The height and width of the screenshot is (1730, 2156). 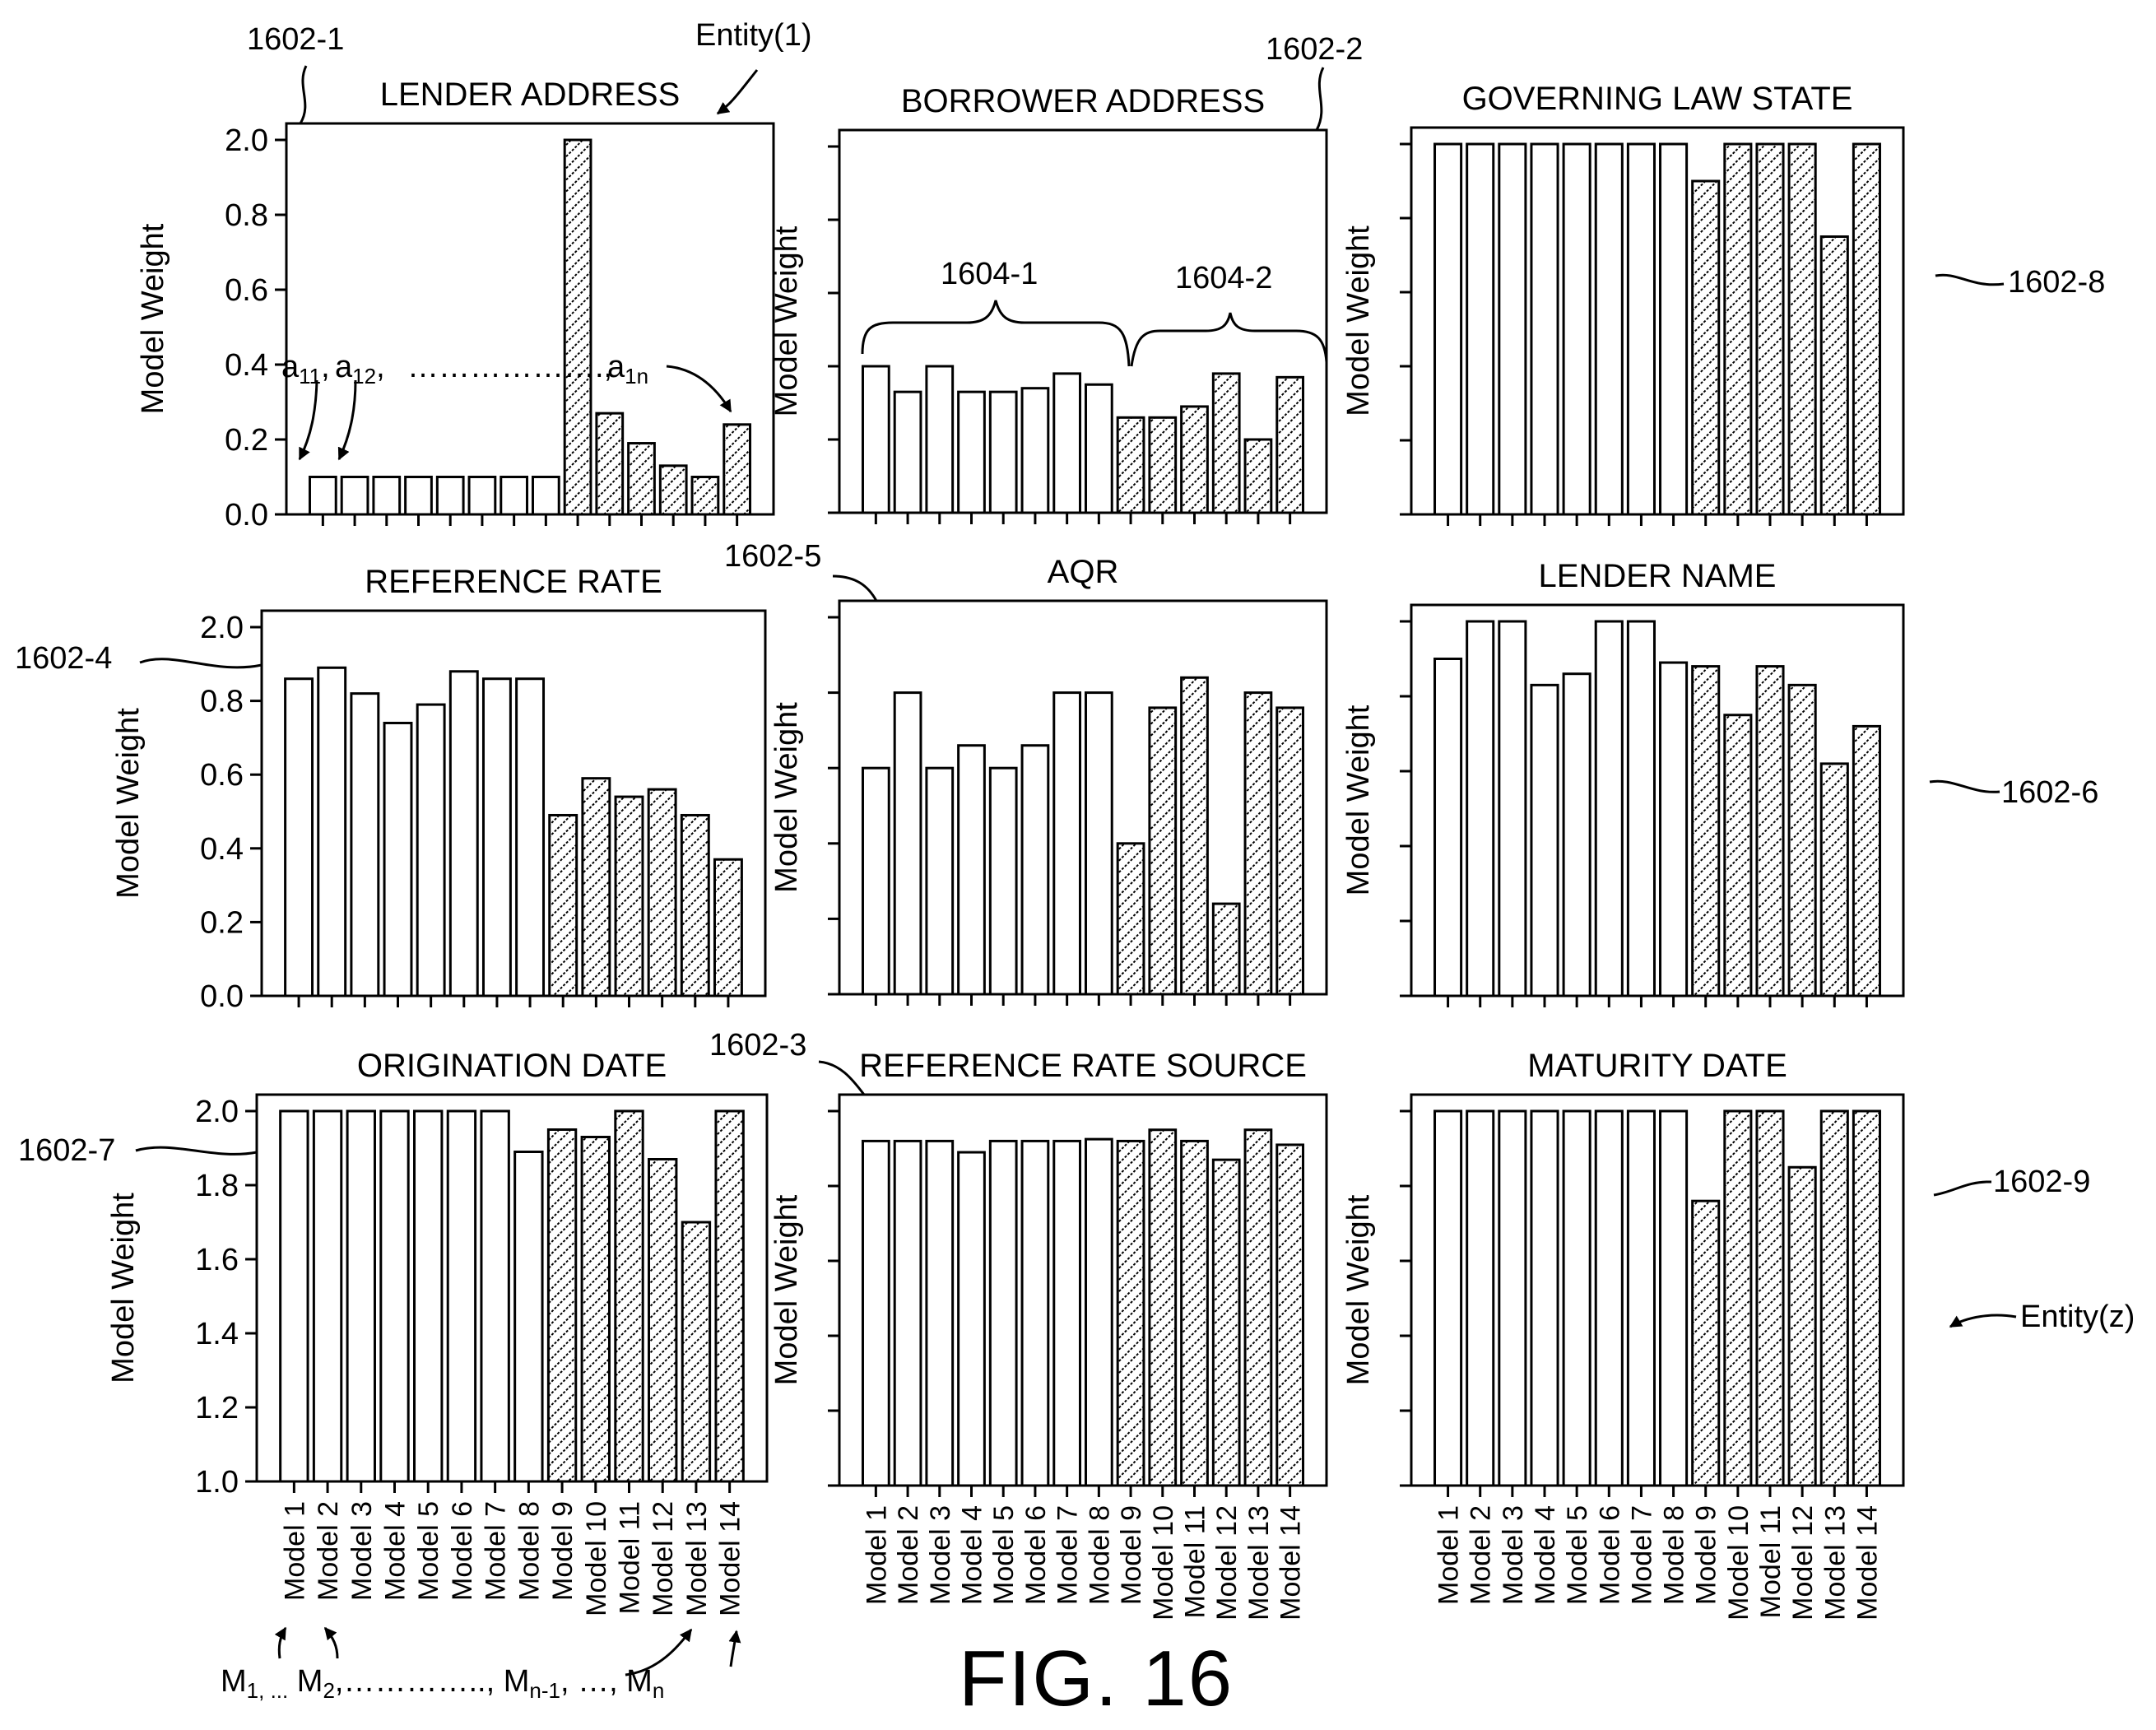 What do you see at coordinates (217, 1186) in the screenshot?
I see `y-tick-label: 1.8` at bounding box center [217, 1186].